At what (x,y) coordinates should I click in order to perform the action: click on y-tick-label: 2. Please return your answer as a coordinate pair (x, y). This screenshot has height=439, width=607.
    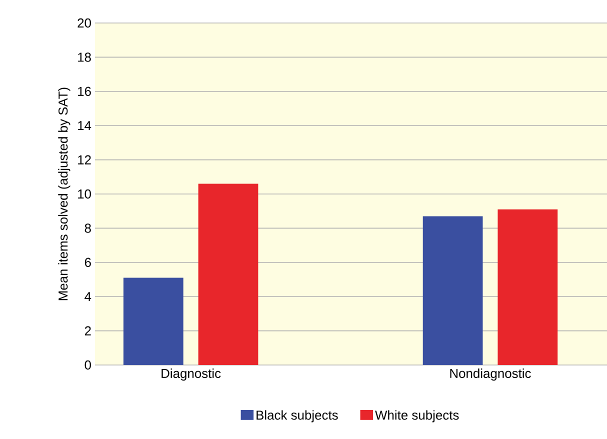
    Looking at the image, I should click on (87, 331).